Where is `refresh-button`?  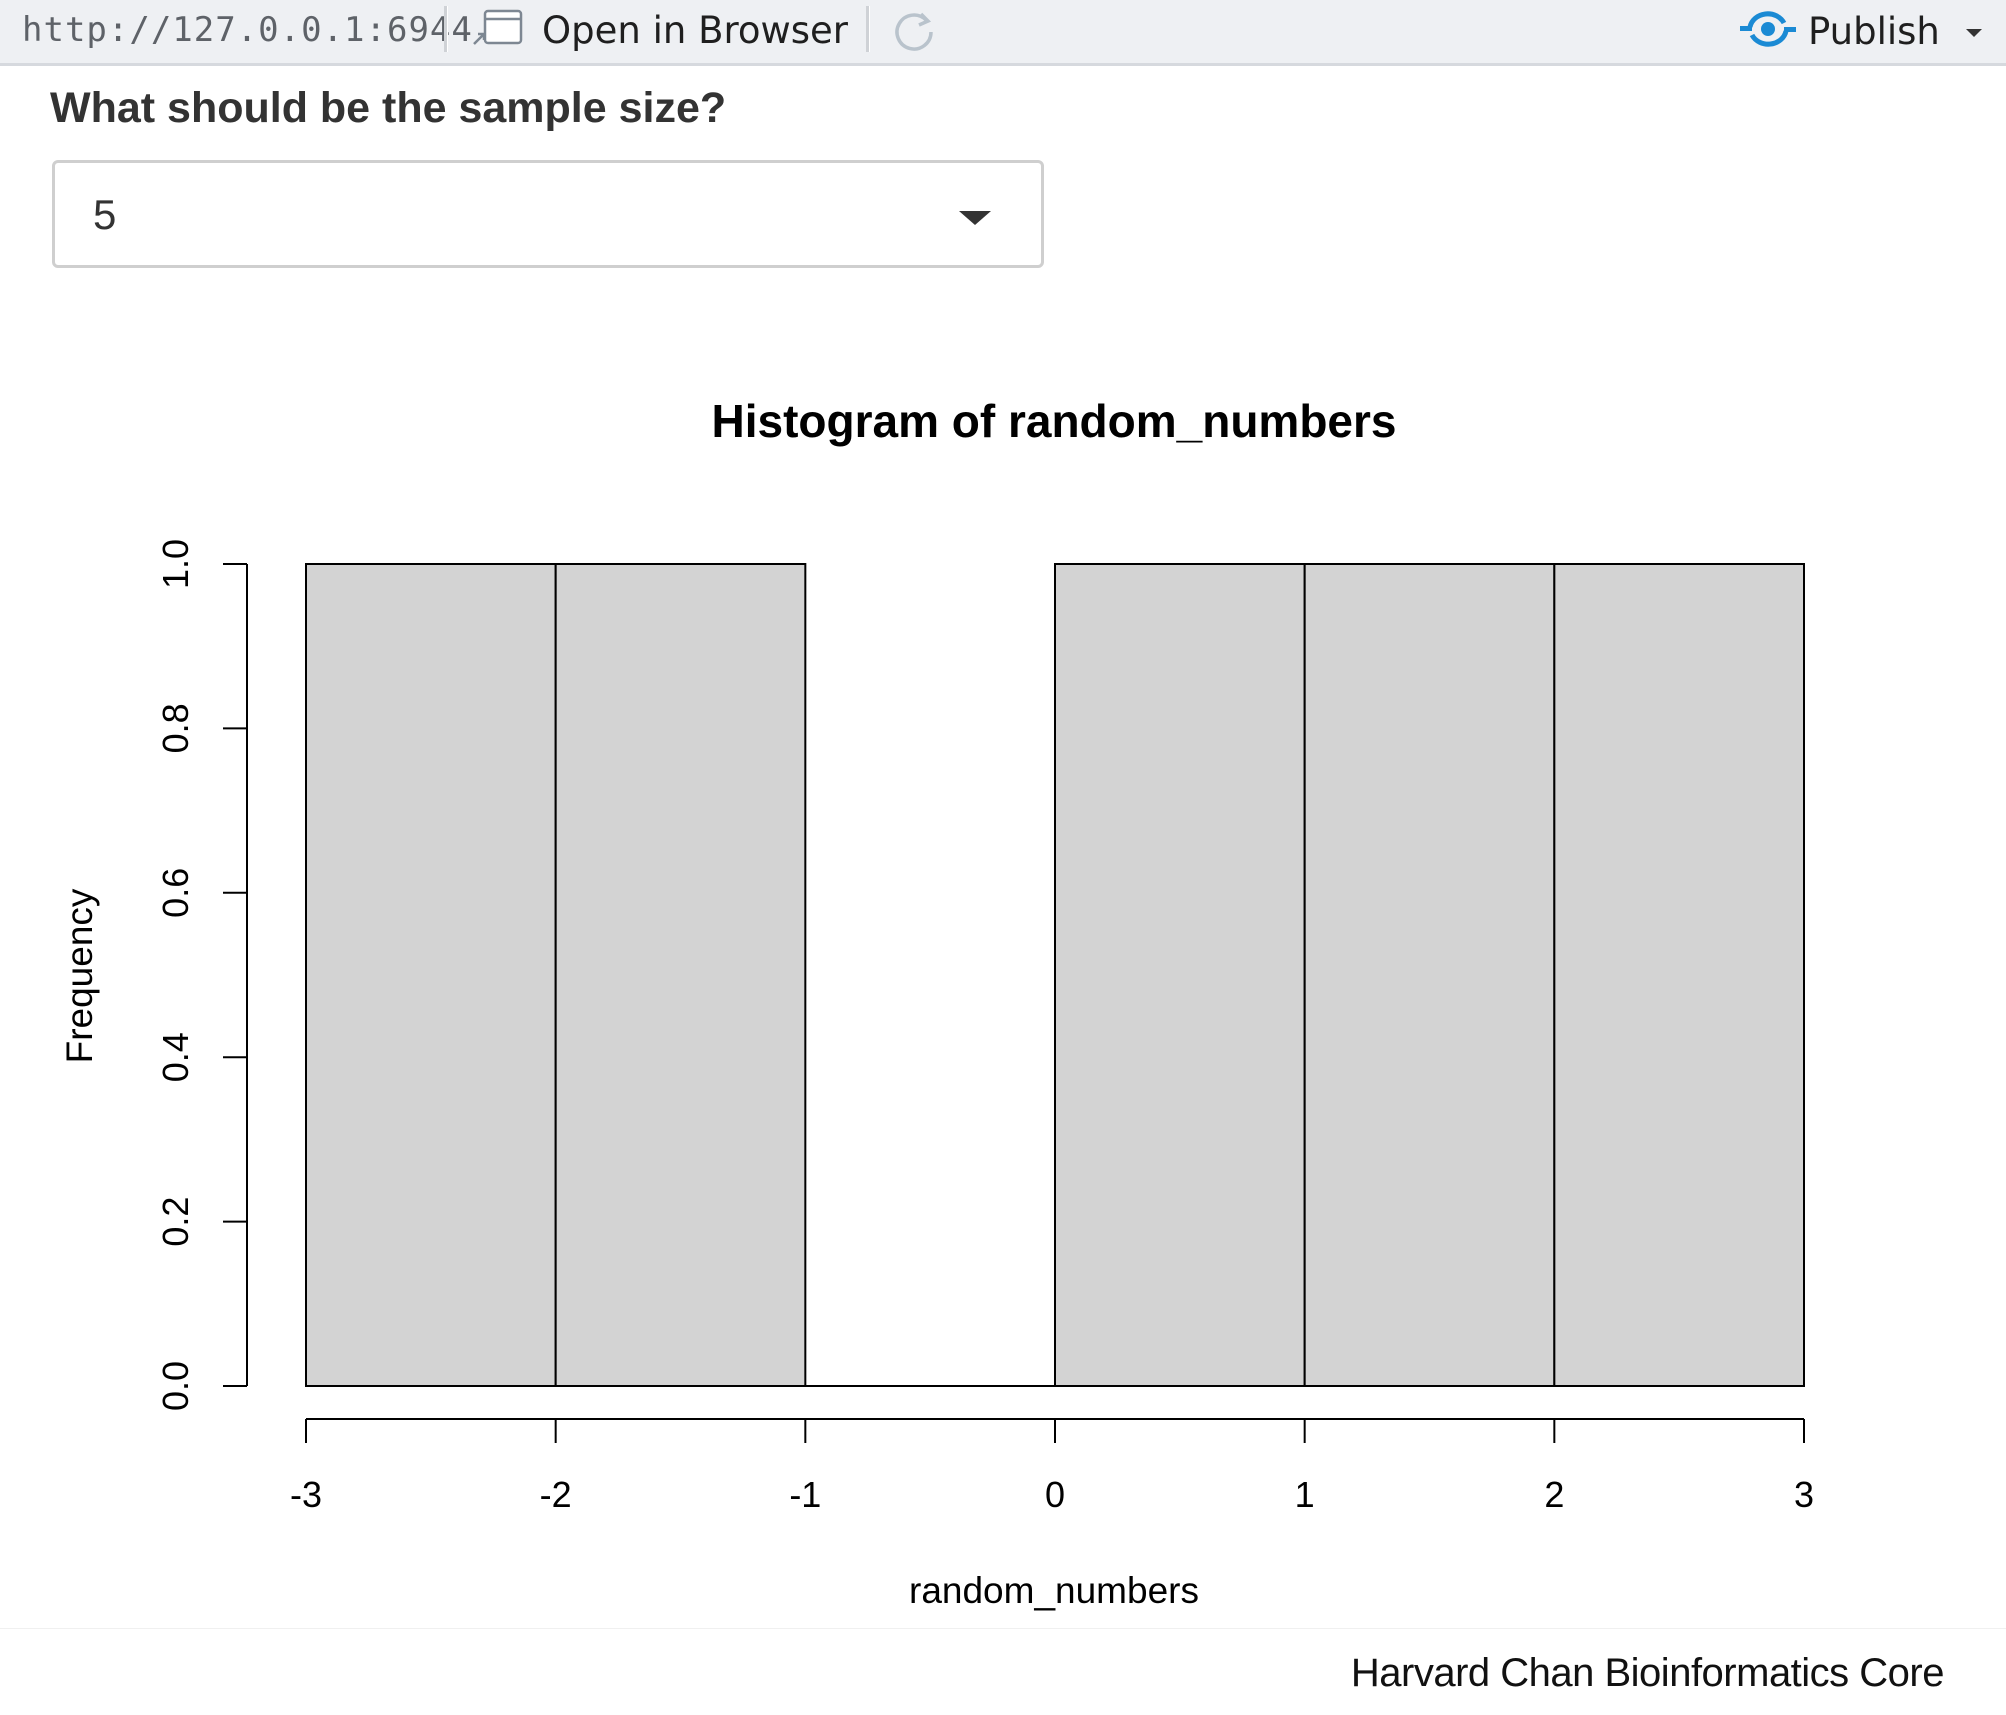 refresh-button is located at coordinates (914, 34).